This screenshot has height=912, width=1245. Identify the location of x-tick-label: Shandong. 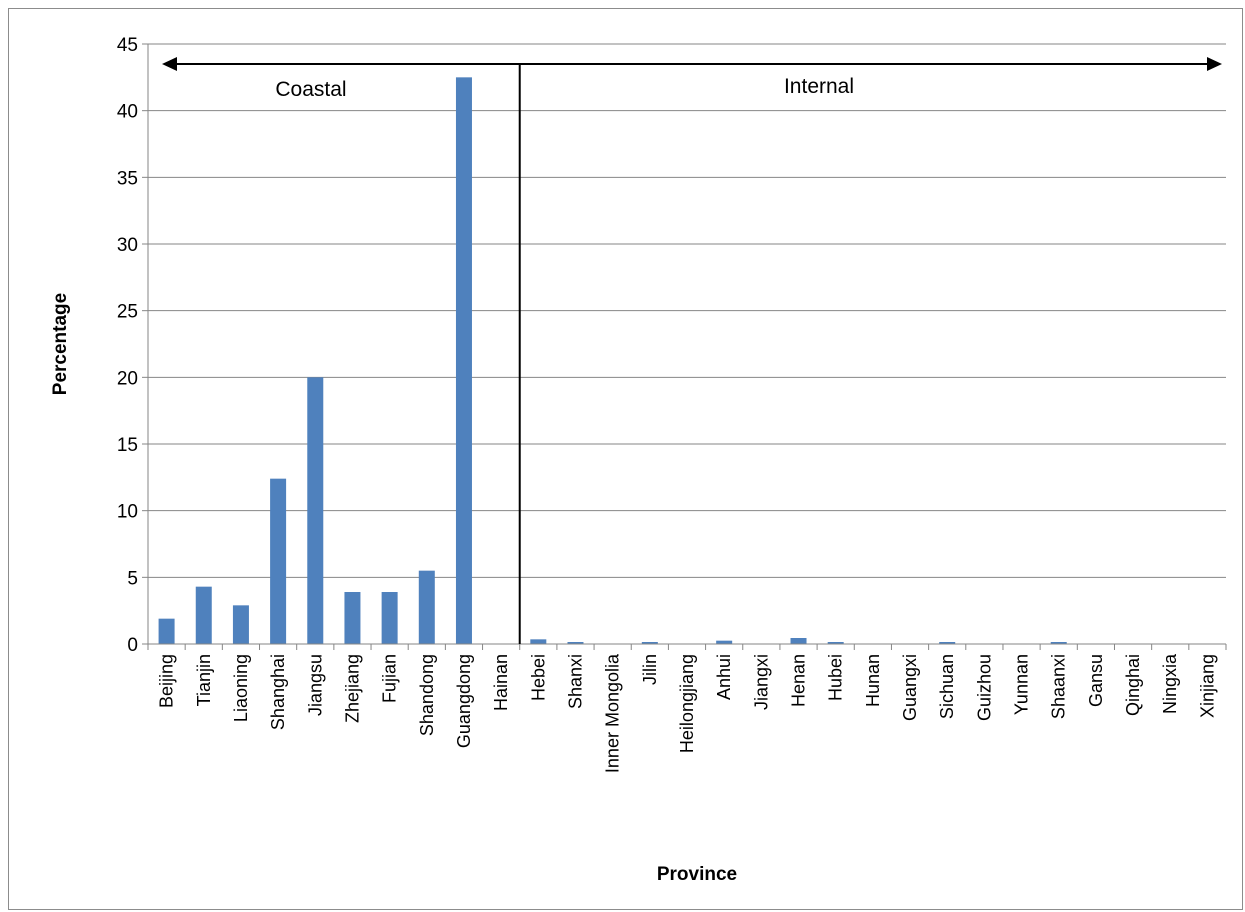
(427, 695).